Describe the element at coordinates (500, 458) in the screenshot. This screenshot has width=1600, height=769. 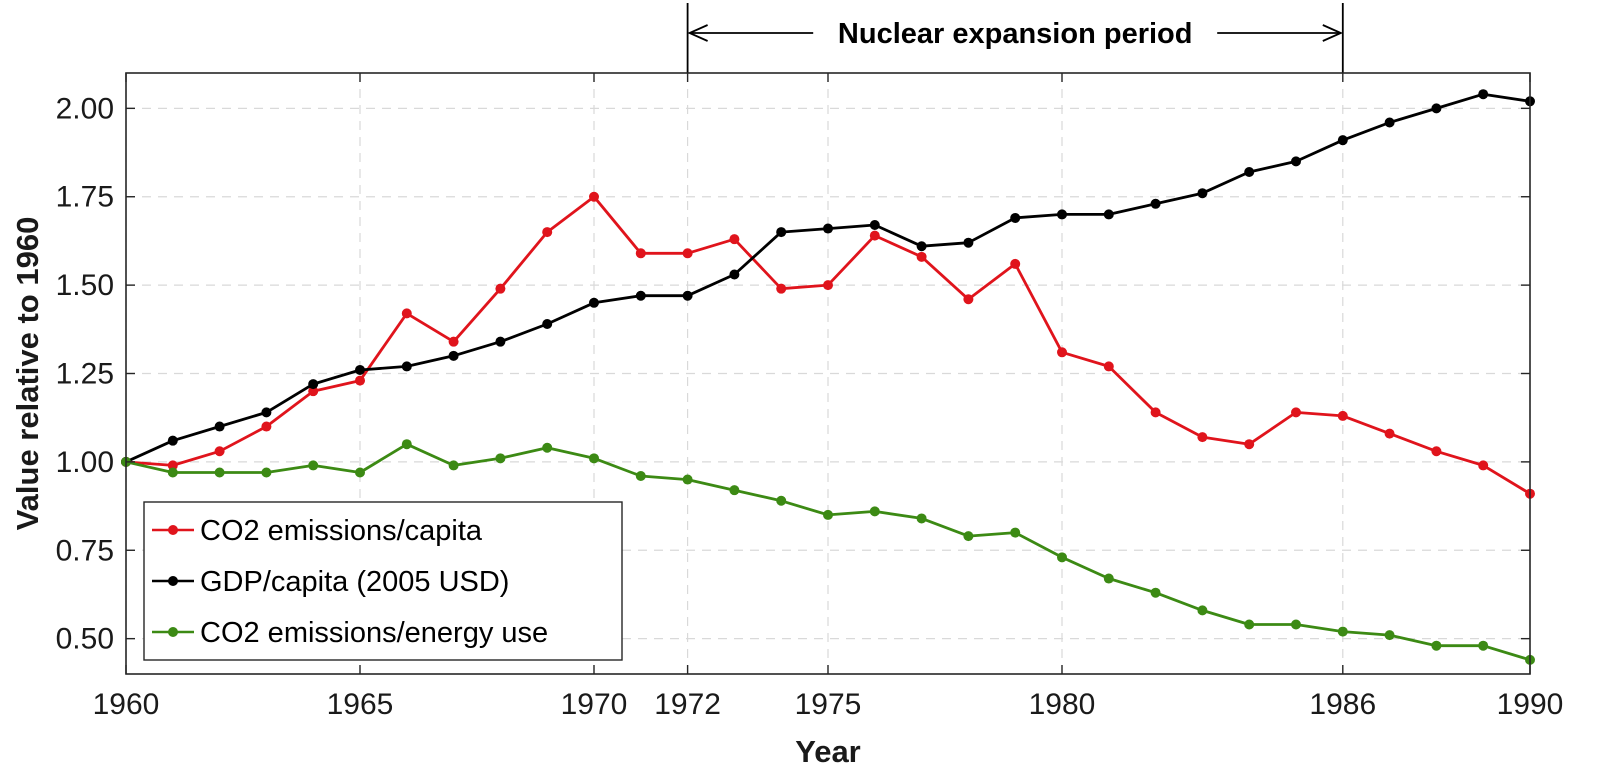
I see `data-point-co2-emissions-energy-use-1968` at that location.